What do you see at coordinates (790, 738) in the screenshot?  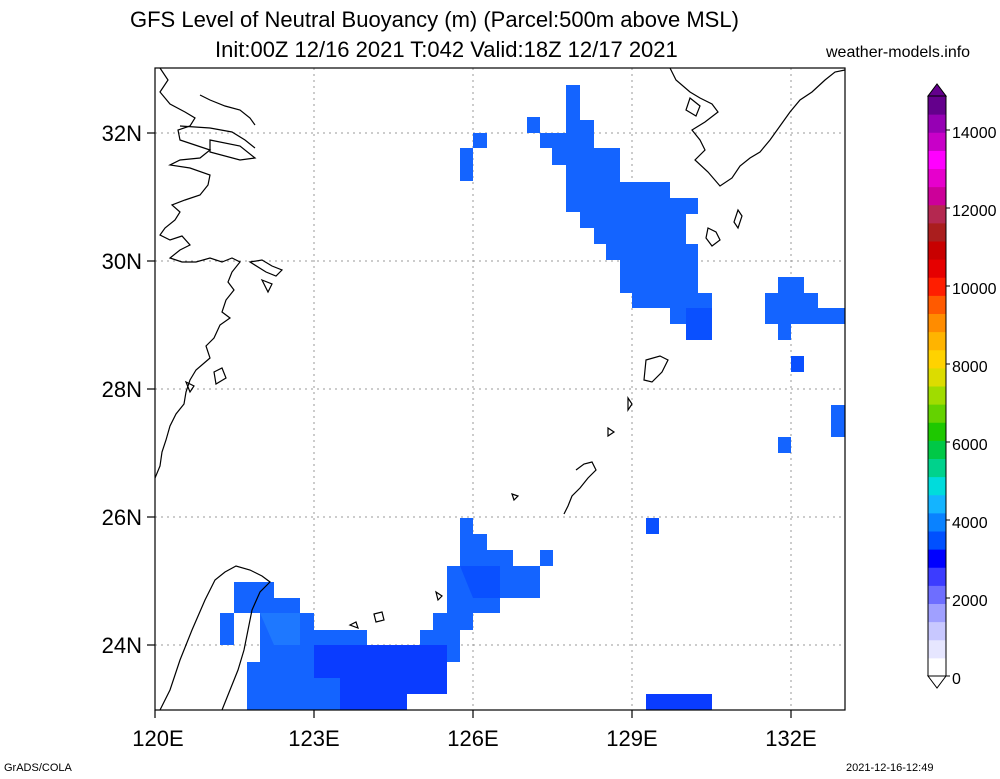 I see `lon-label: 132E` at bounding box center [790, 738].